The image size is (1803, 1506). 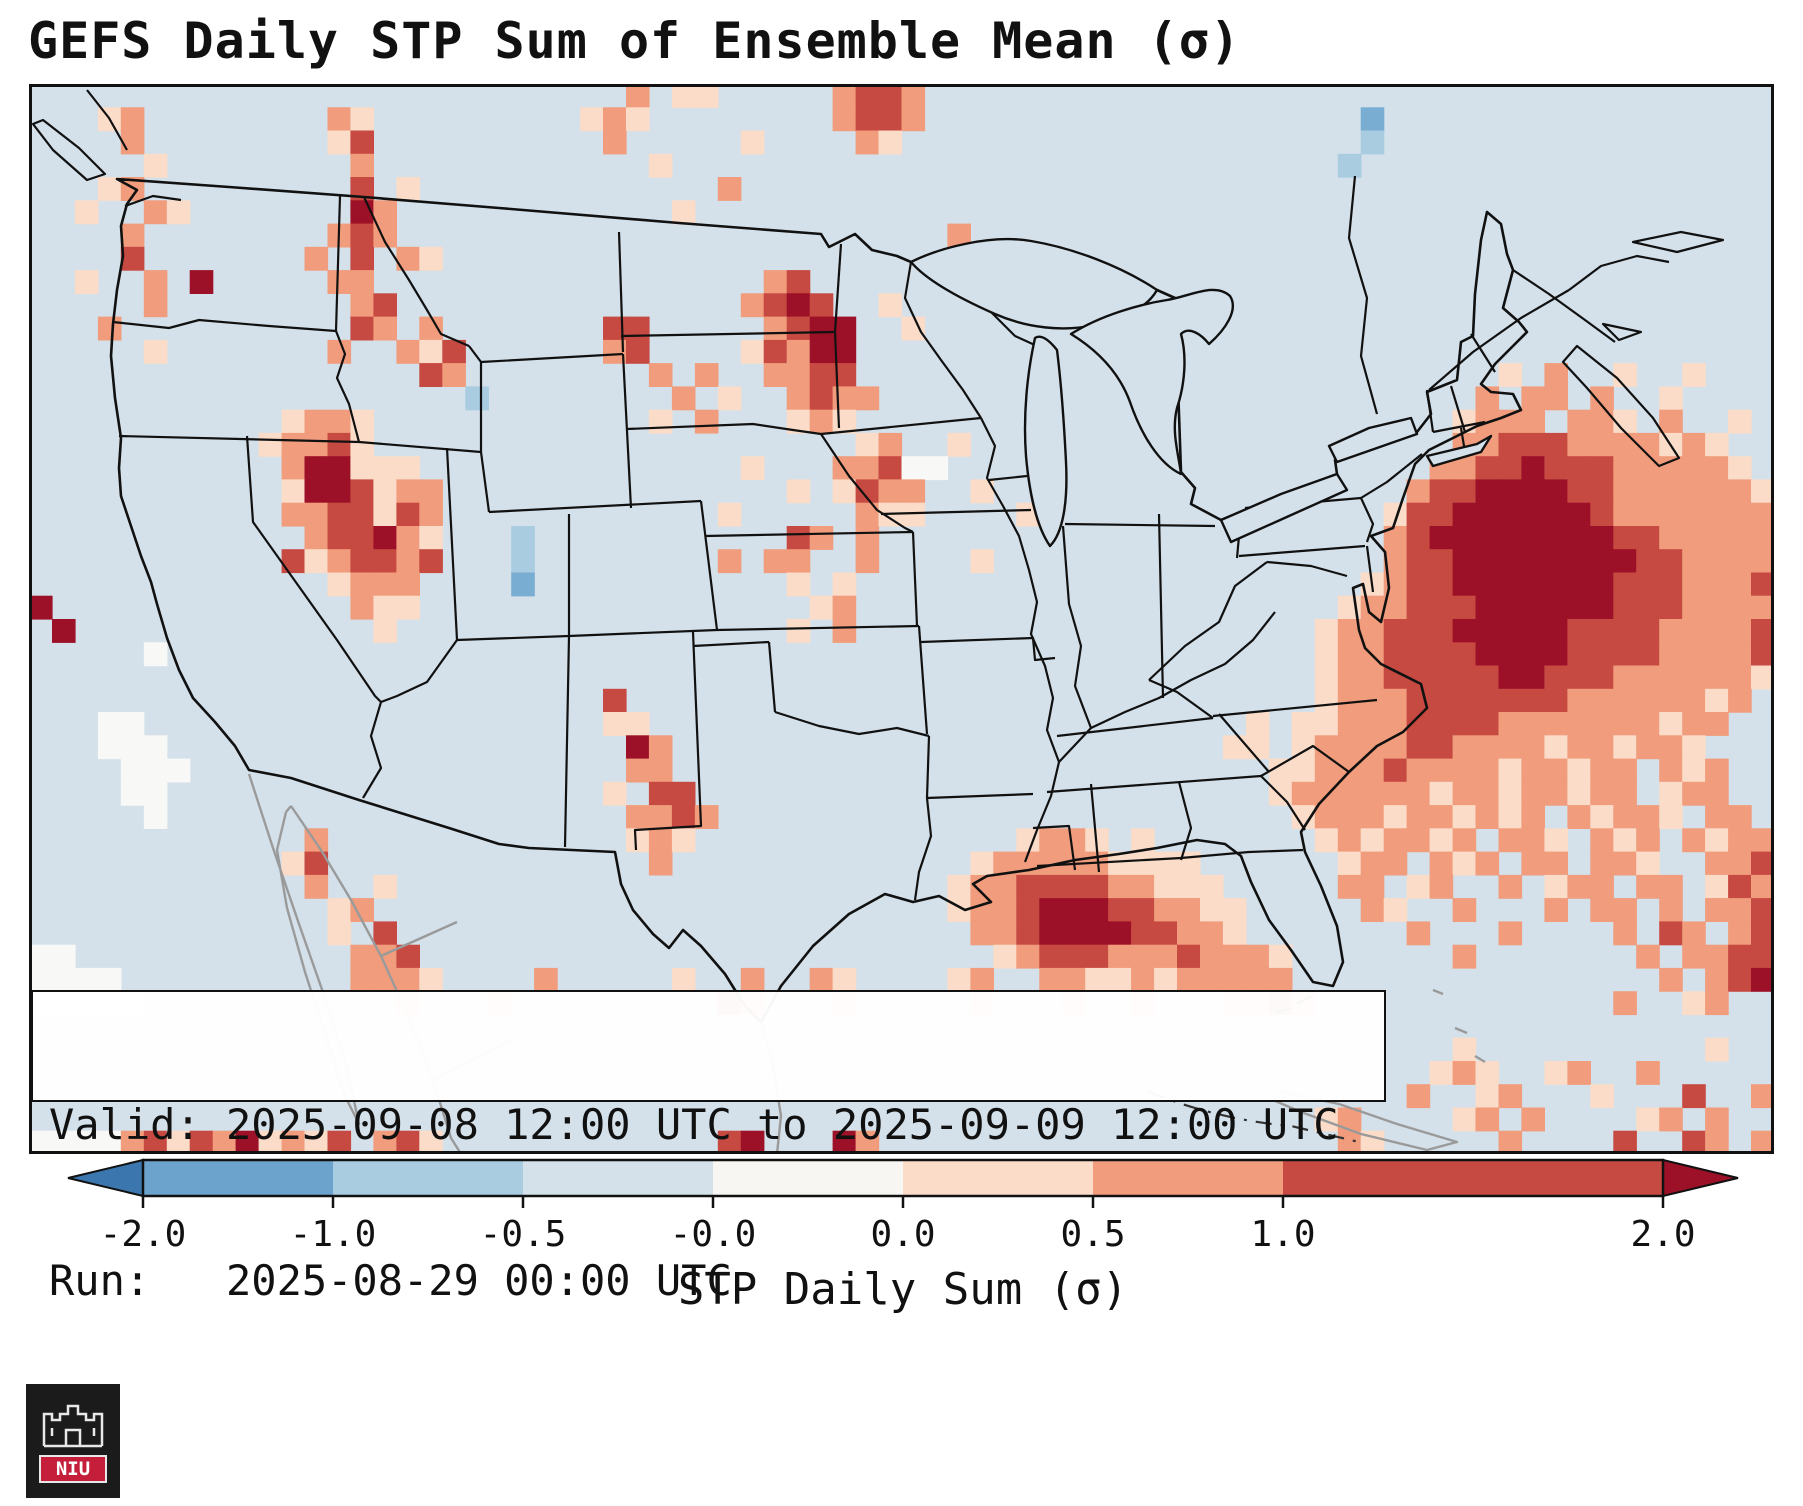 I want to click on lake-huron, so click(x=1151, y=382).